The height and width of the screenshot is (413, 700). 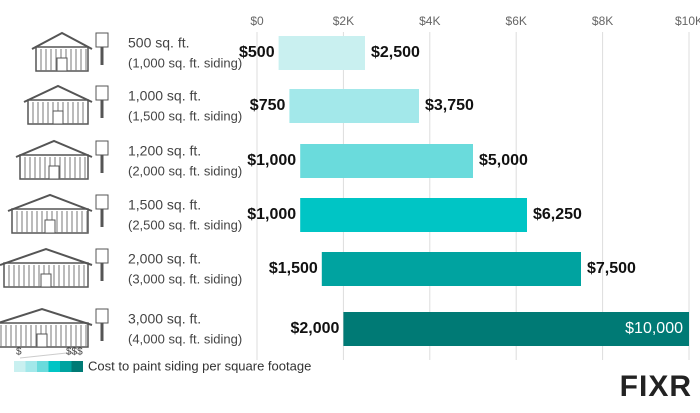 What do you see at coordinates (429, 21) in the screenshot?
I see `x-tick-label: $4K` at bounding box center [429, 21].